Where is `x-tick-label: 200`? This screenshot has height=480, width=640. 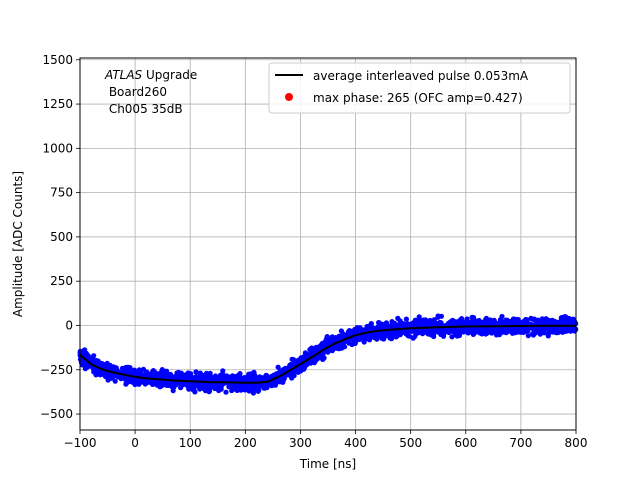
x-tick-label: 200 is located at coordinates (245, 443).